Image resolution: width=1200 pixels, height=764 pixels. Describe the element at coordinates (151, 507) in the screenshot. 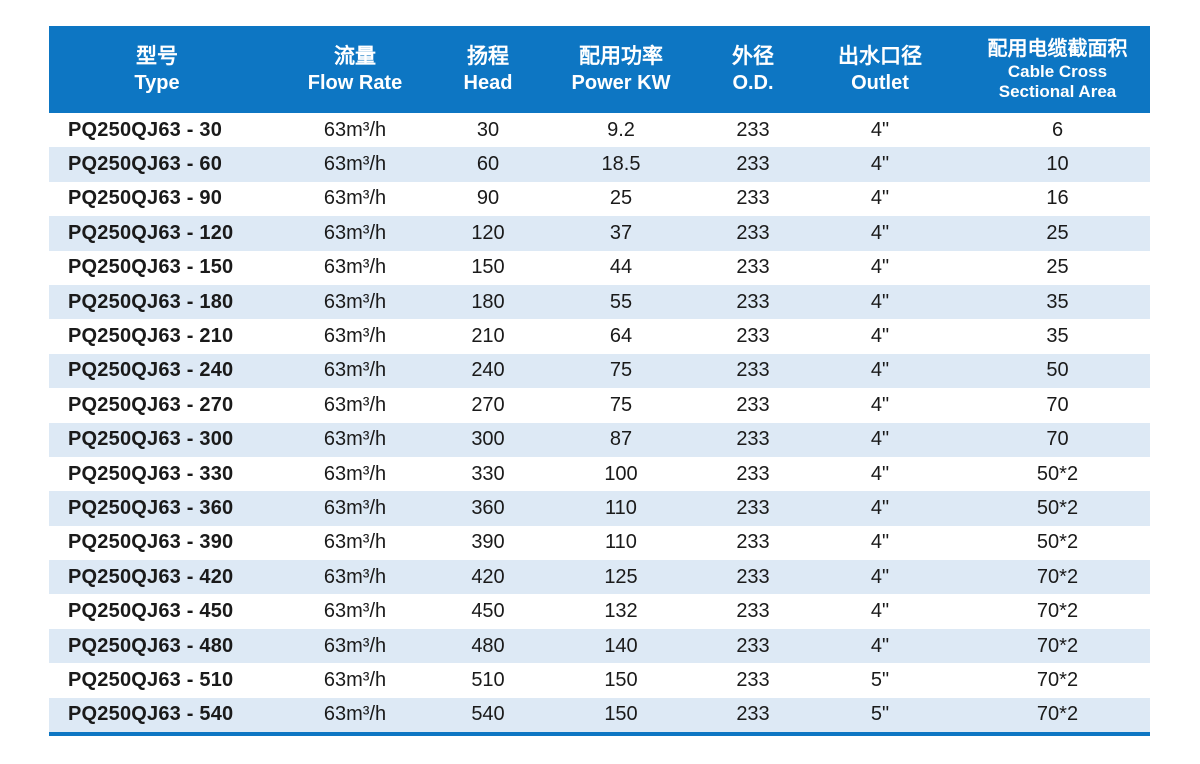

I see `cell-type: PQ250QJ63 - 360` at that location.